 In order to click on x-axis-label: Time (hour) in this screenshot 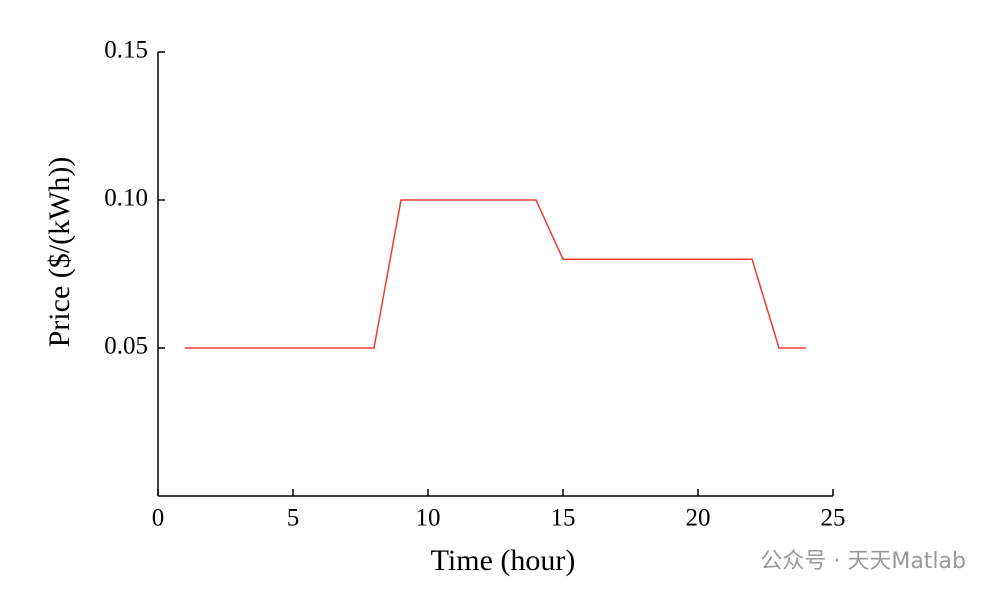, I will do `click(503, 560)`.